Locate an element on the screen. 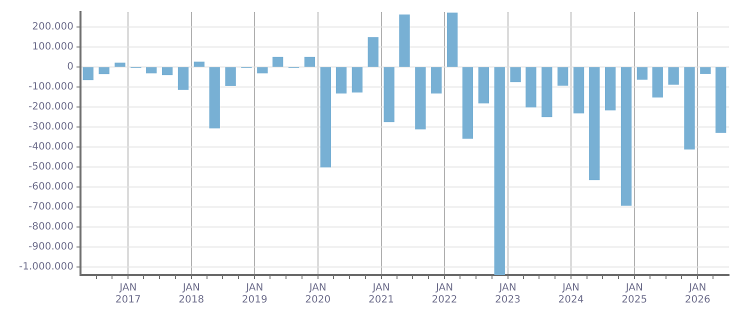 Image resolution: width=751 pixels, height=313 pixels. y-tick-label: -1.000.000 is located at coordinates (46, 267).